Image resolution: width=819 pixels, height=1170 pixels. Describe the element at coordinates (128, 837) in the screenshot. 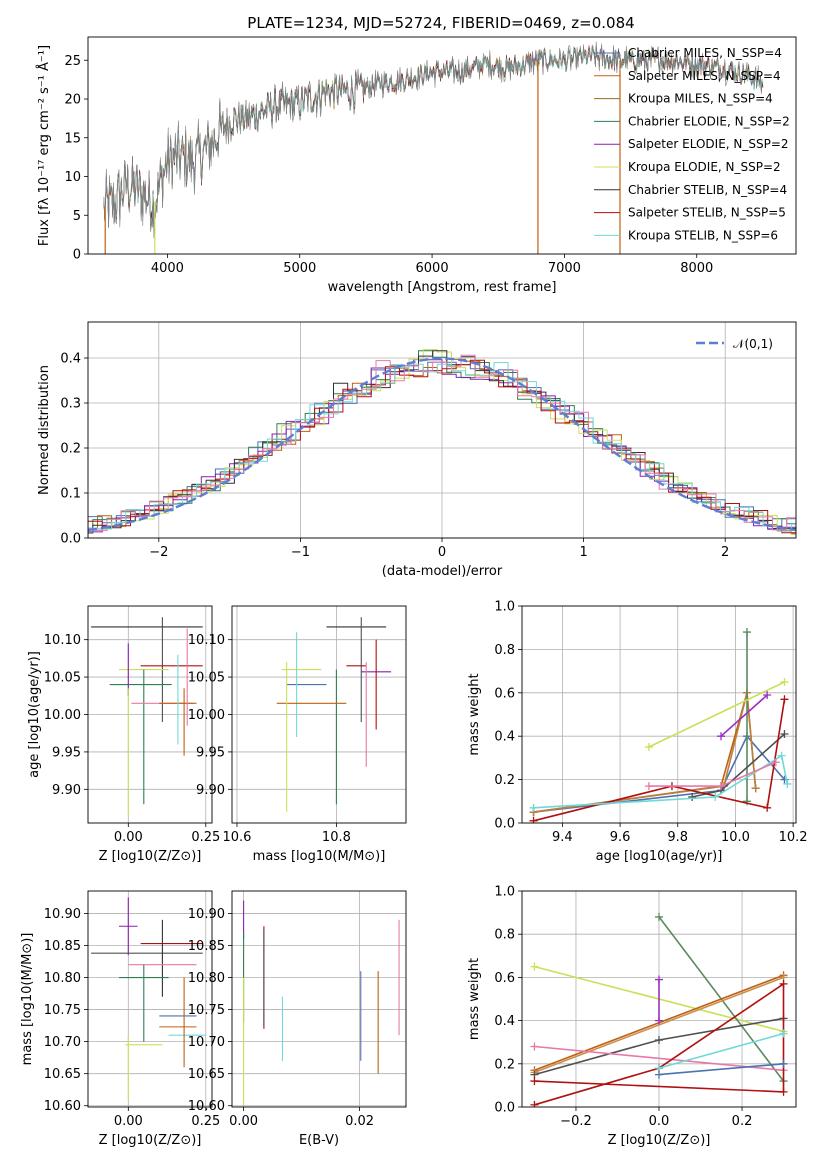

I see `age_vs_Z-xtick-label: 0.00` at that location.